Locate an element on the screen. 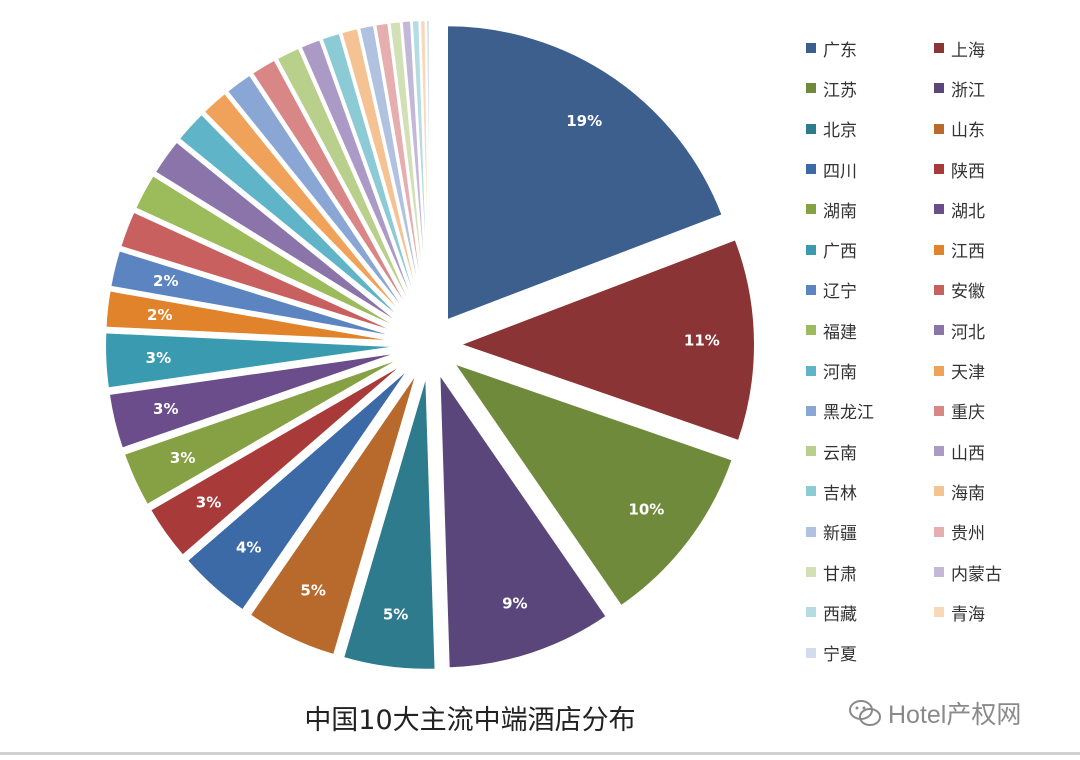 The height and width of the screenshot is (760, 1080). legend-label: 河北 is located at coordinates (968, 332).